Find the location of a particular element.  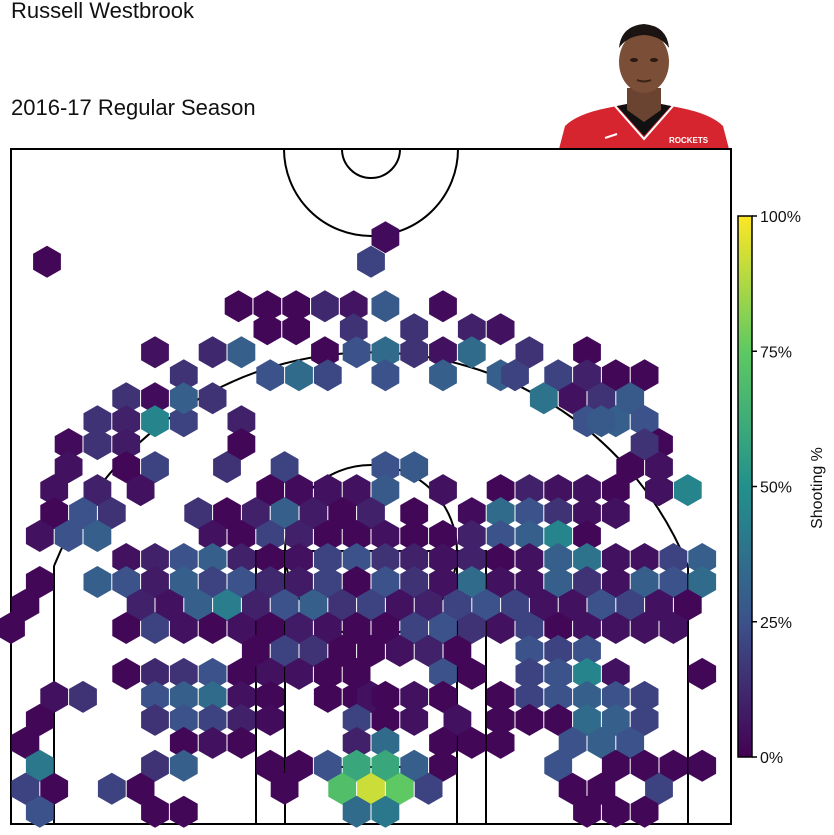

chart-title-player: Russell Westbrook is located at coordinates (102, 11).